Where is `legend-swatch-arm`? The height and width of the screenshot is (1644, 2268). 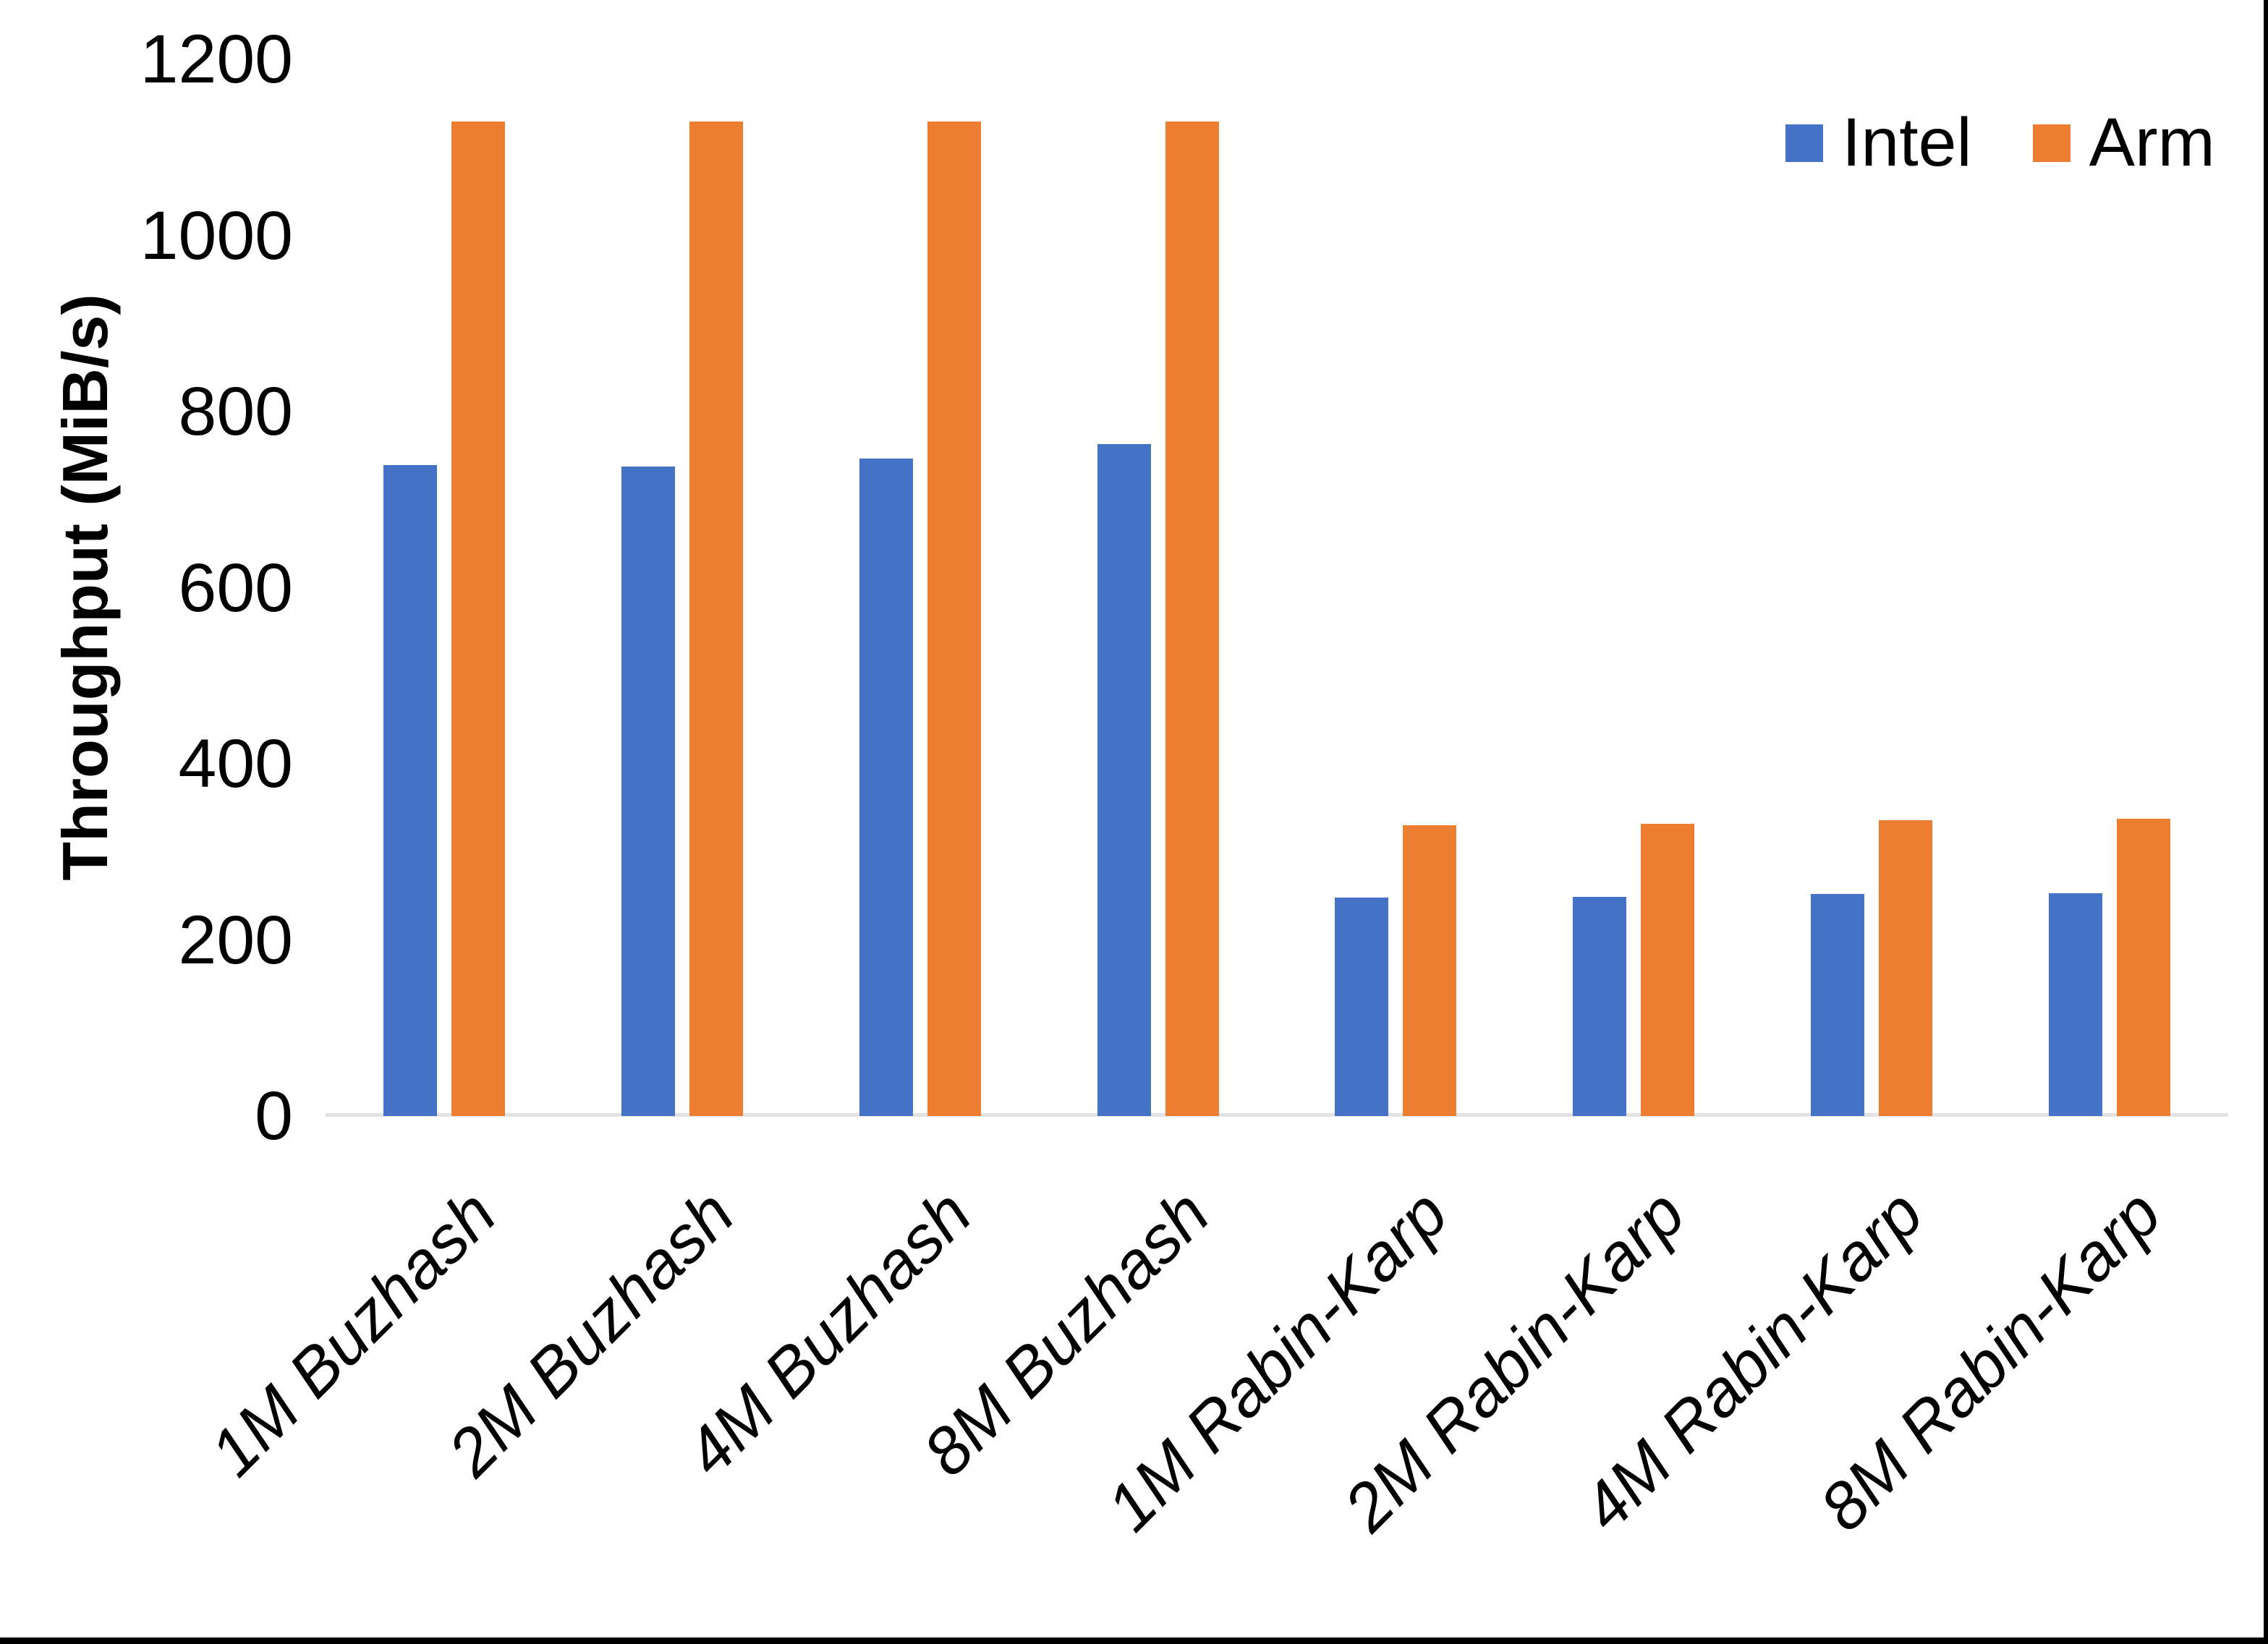 legend-swatch-arm is located at coordinates (2051, 143).